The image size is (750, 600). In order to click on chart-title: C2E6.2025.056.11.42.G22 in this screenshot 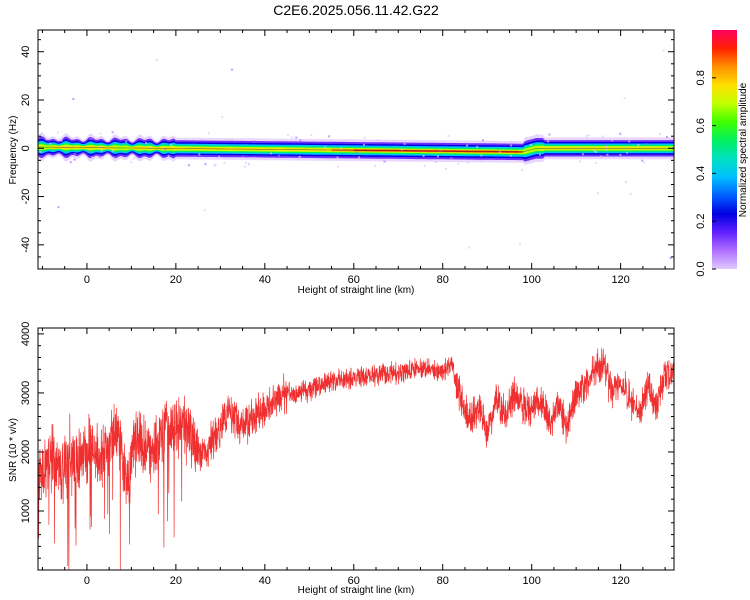, I will do `click(356, 10)`.